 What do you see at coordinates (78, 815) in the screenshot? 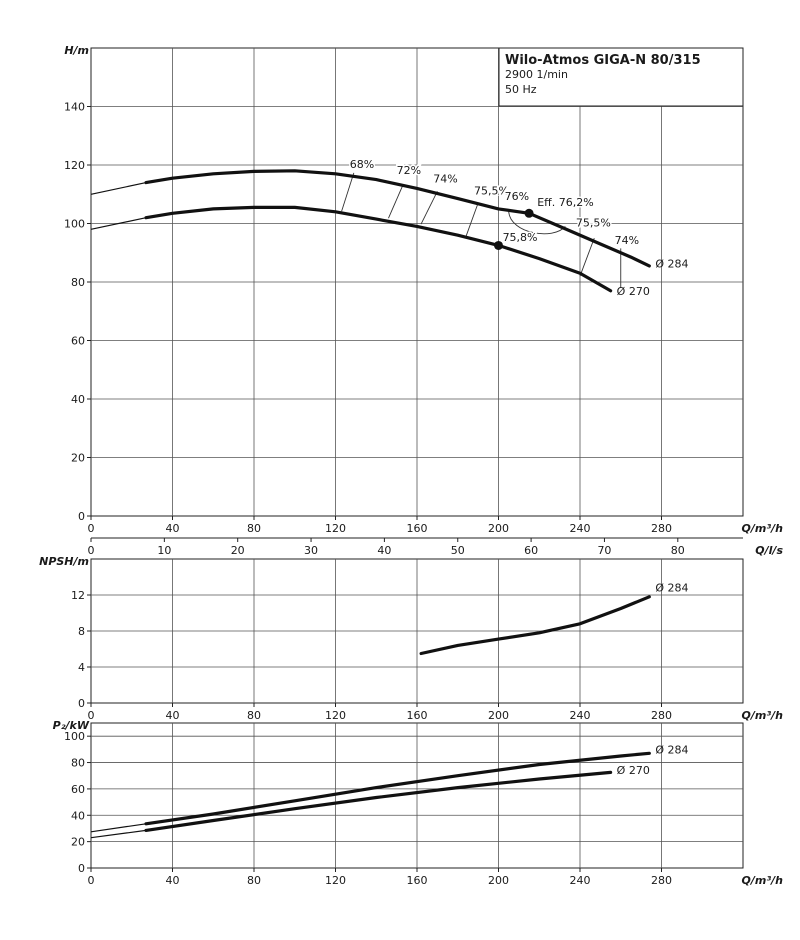
I see `power-ytick-label-40: 40` at bounding box center [78, 815].